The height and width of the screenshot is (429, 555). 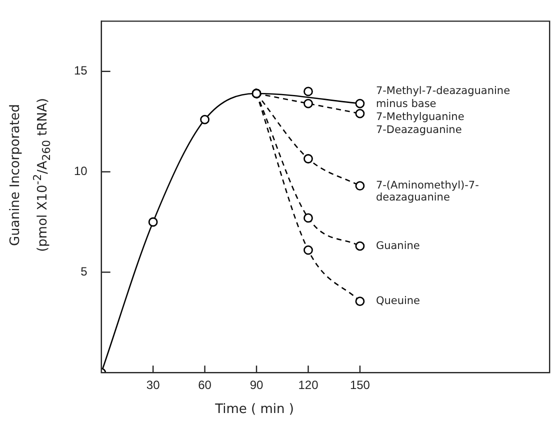 I want to click on y-tick-label: 5, so click(x=84, y=271).